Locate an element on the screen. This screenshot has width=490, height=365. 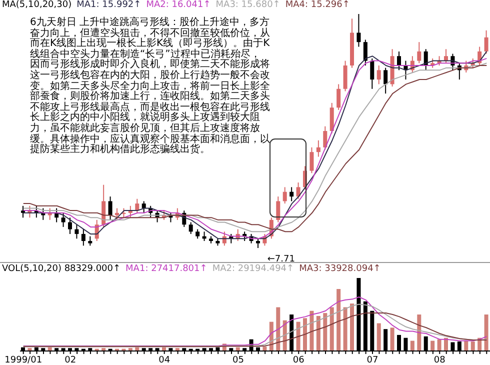
x-tick-label: 08 is located at coordinates (440, 360).